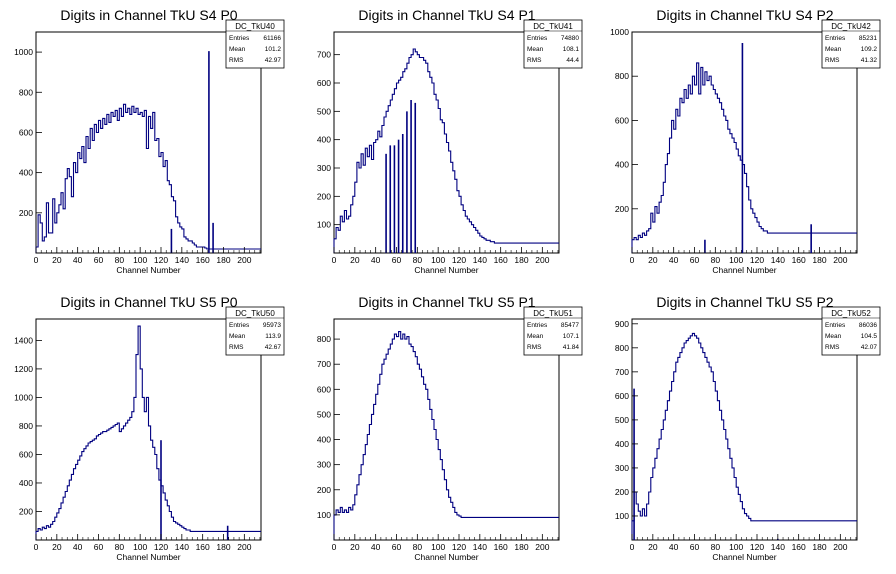  Describe the element at coordinates (869, 49) in the screenshot. I see `stats-value-mean: 109.2` at that location.